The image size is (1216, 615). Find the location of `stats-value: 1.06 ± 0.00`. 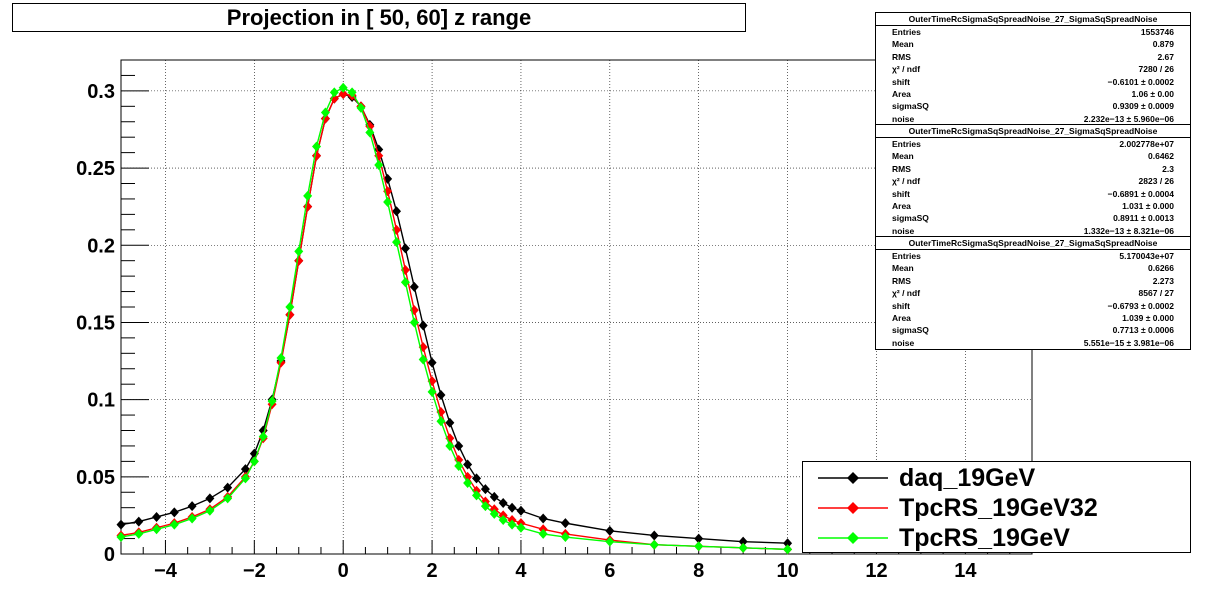

stats-value: 1.06 ± 0.00 is located at coordinates (1152, 93).